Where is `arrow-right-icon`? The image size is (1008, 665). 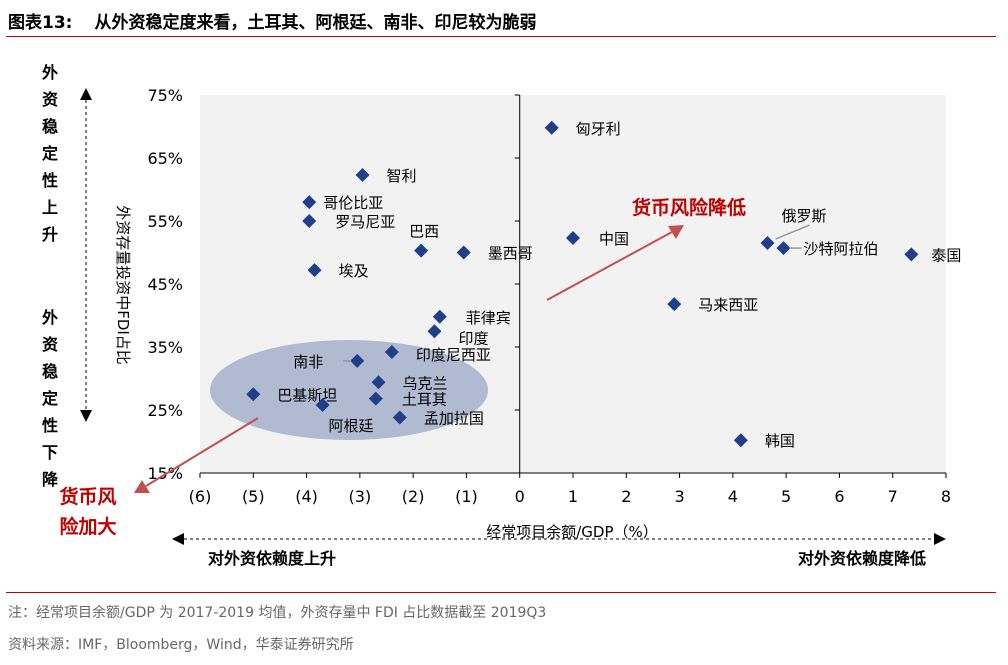
arrow-right-icon is located at coordinates (940, 539).